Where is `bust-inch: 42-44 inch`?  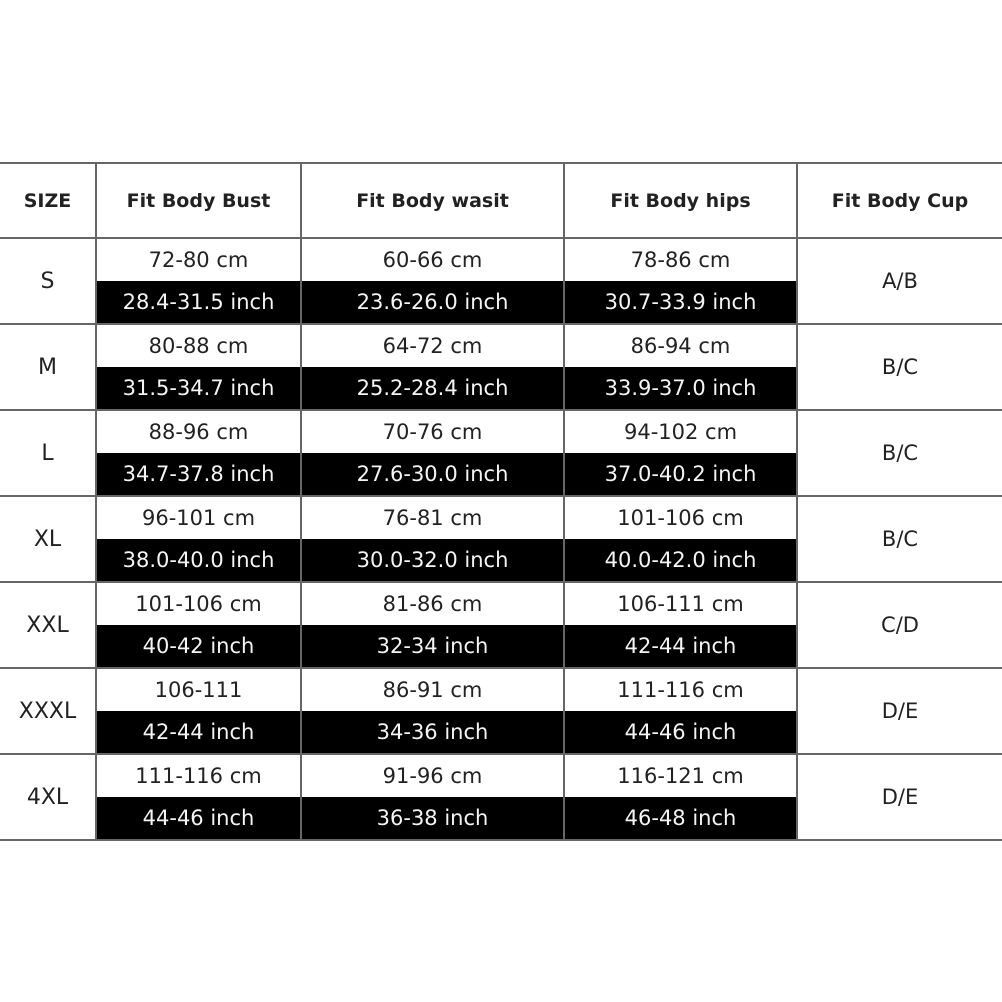
bust-inch: 42-44 inch is located at coordinates (198, 732).